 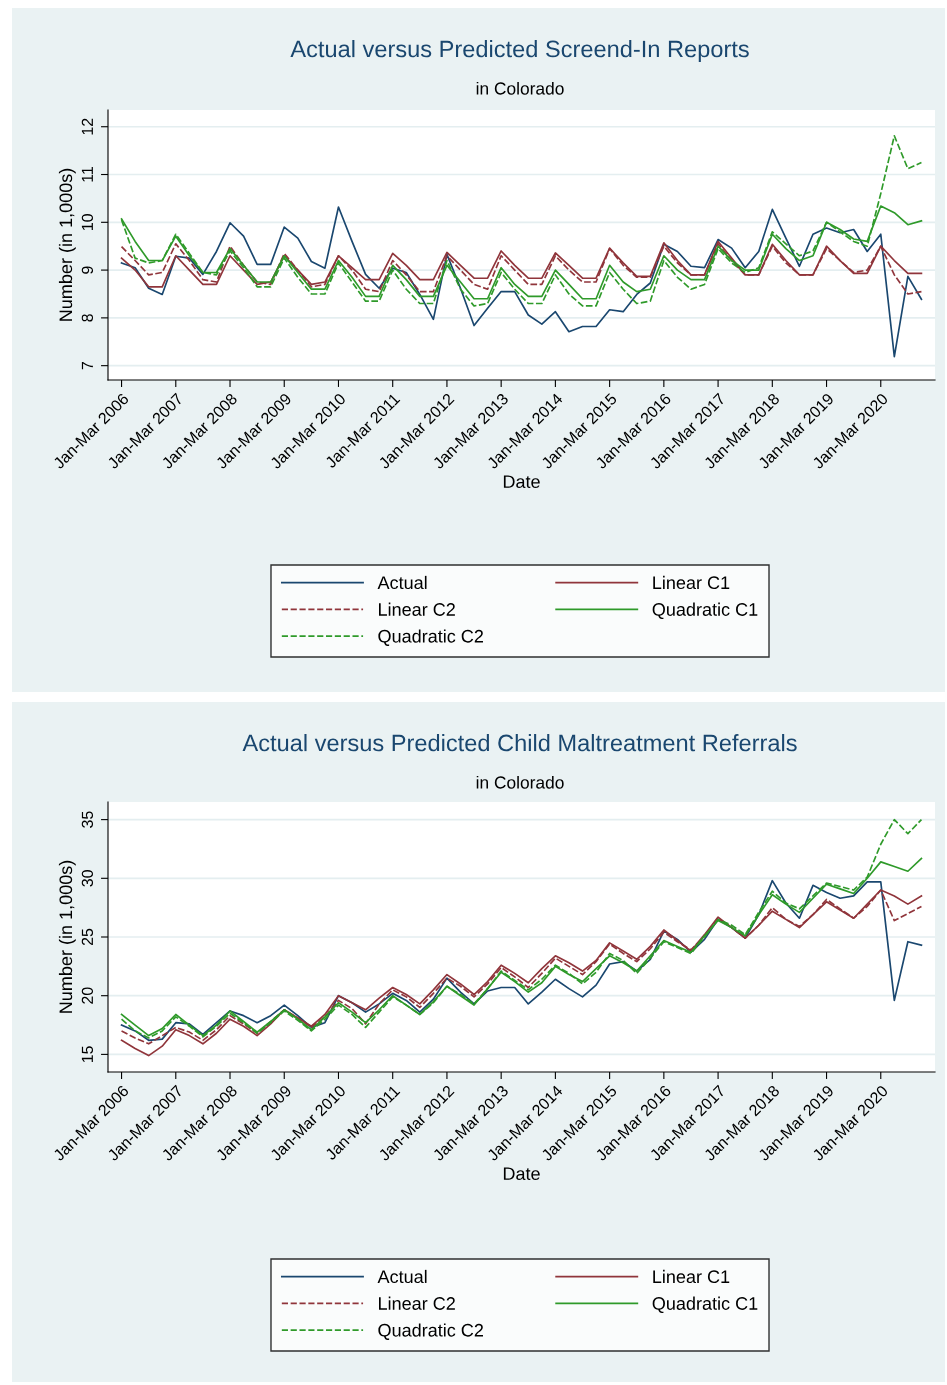 What do you see at coordinates (87, 270) in the screenshot?
I see `y-tick-label: 9` at bounding box center [87, 270].